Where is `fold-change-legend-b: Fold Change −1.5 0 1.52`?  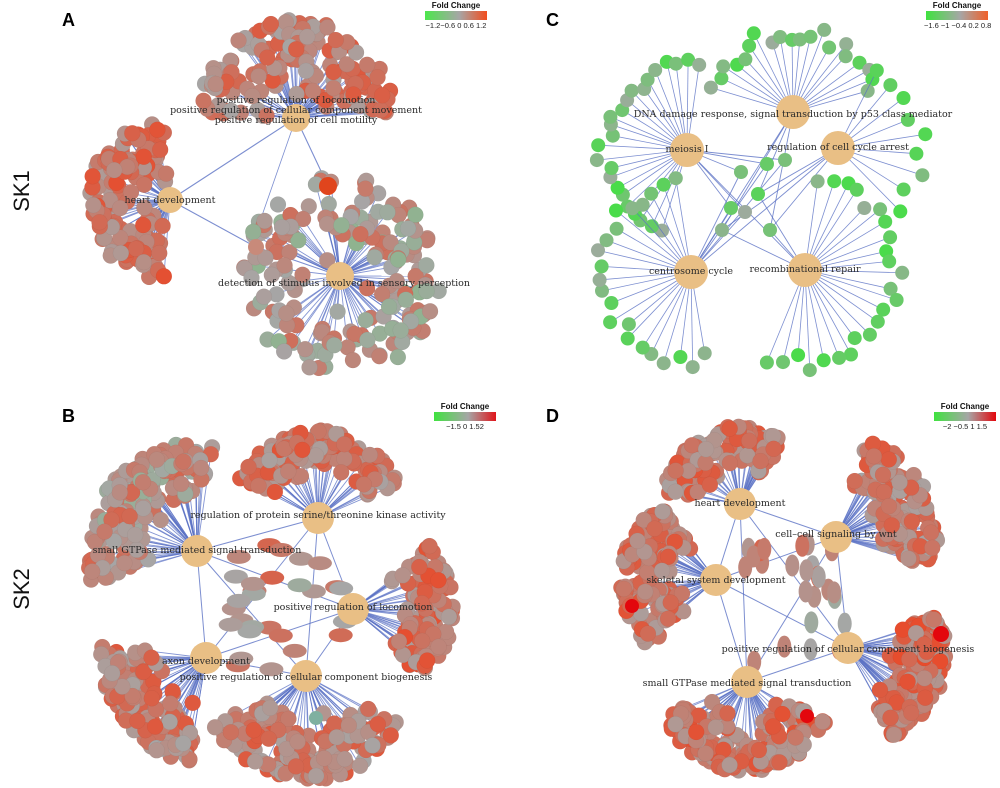 fold-change-legend-b: Fold Change −1.5 0 1.52 is located at coordinates (465, 417).